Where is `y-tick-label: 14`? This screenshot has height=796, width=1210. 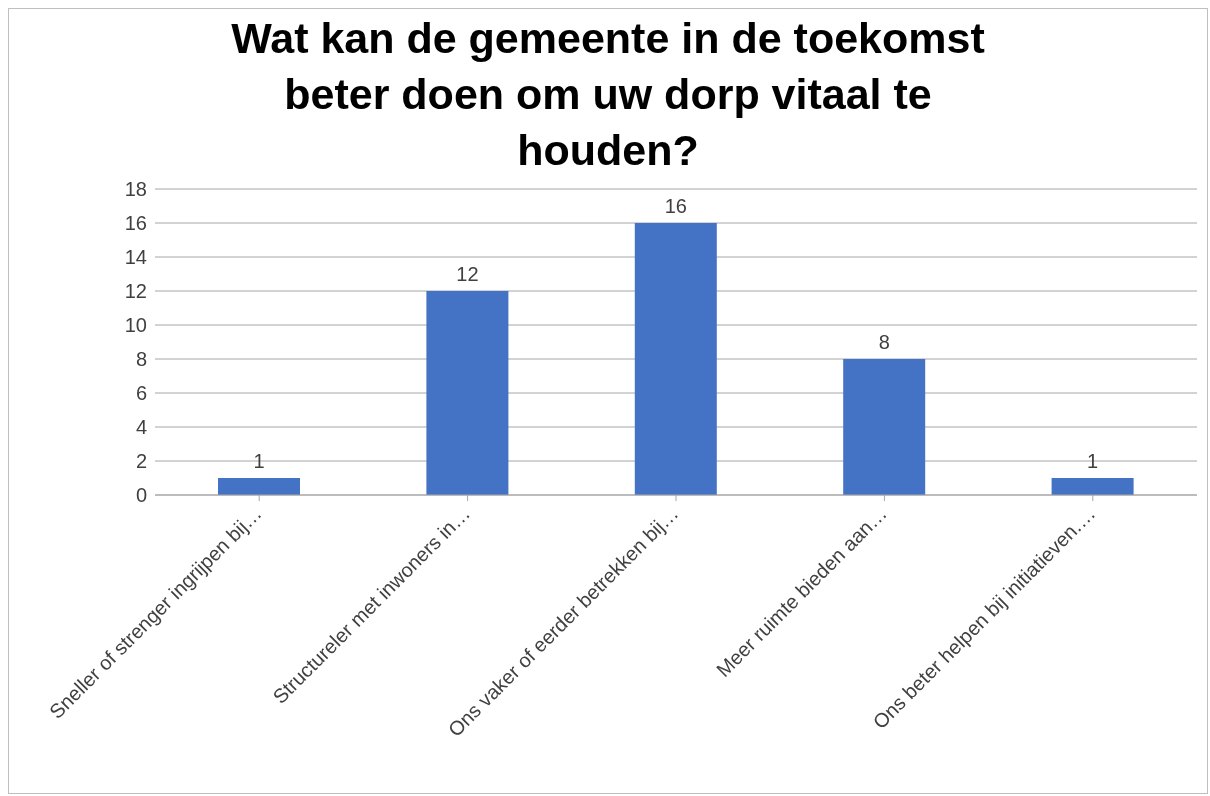
y-tick-label: 14 is located at coordinates (135, 257).